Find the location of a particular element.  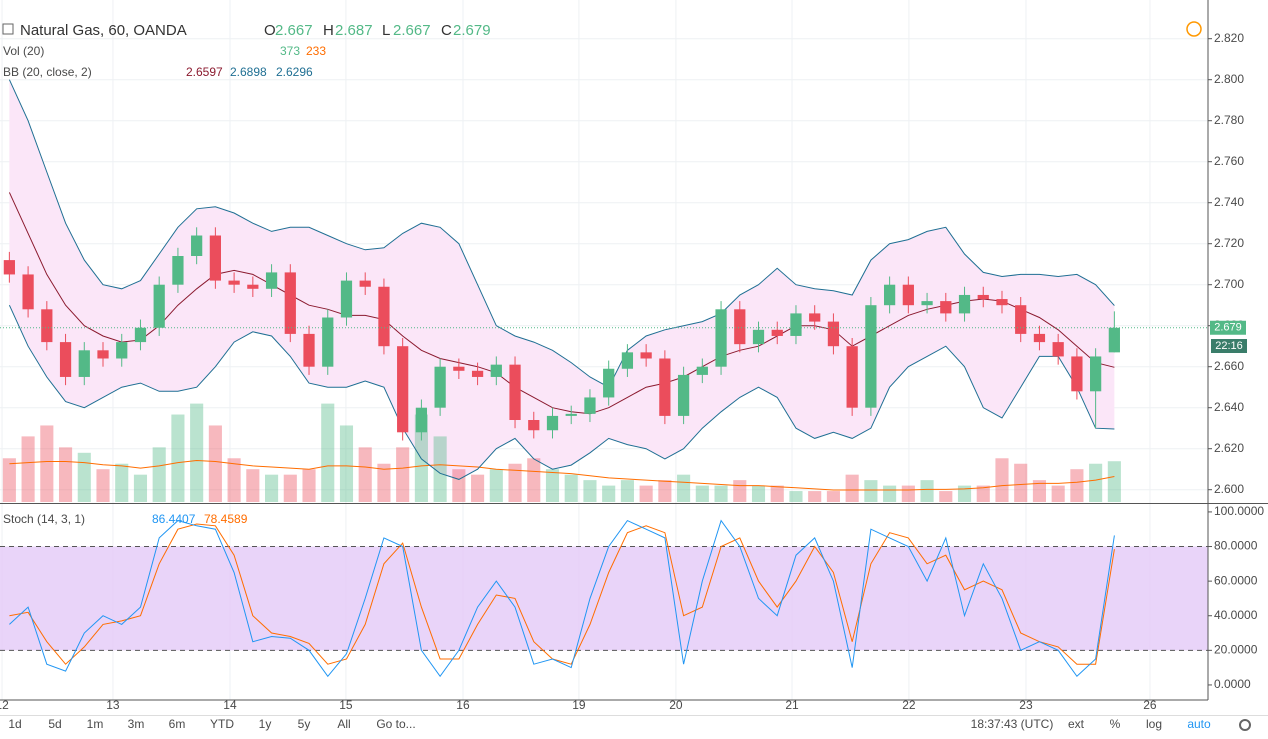

x-tick-label: 12 is located at coordinates (4, 705).